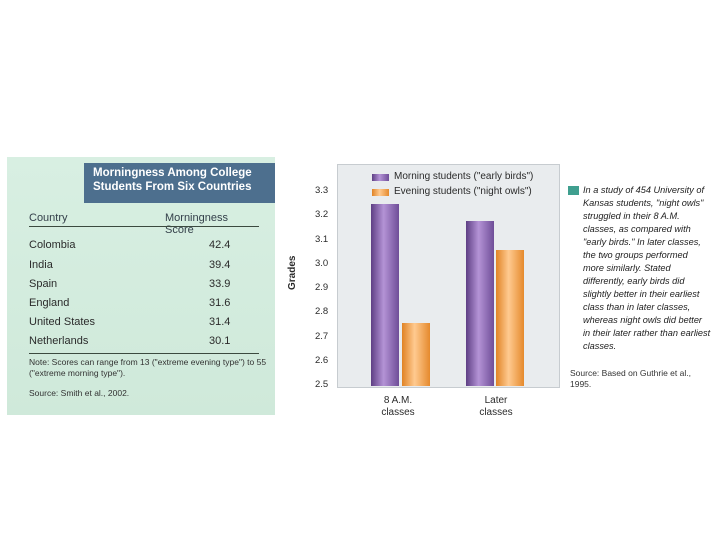 This screenshot has width=720, height=540. I want to click on bar-evening-8am, so click(416, 354).